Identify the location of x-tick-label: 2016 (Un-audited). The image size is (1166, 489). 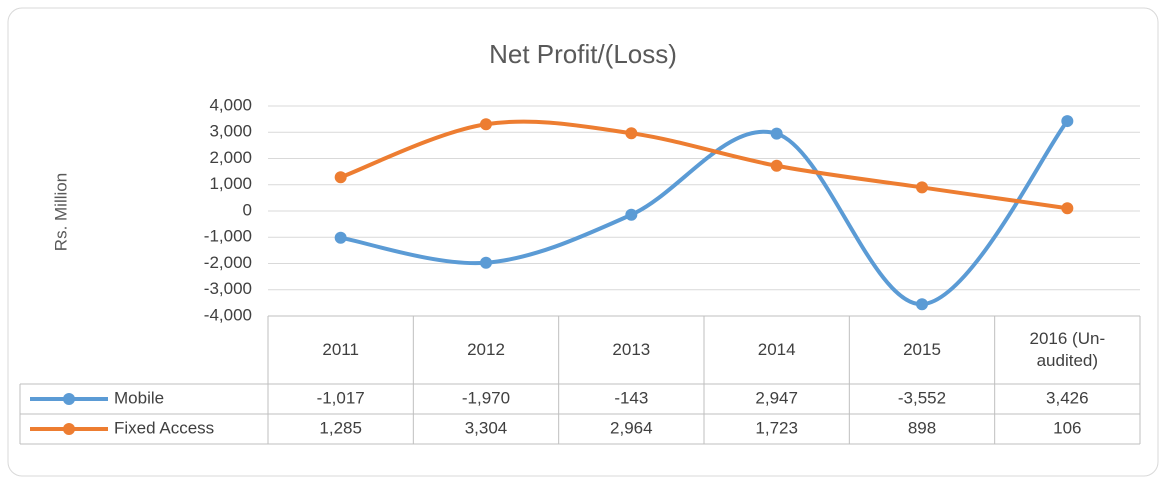
(1067, 349).